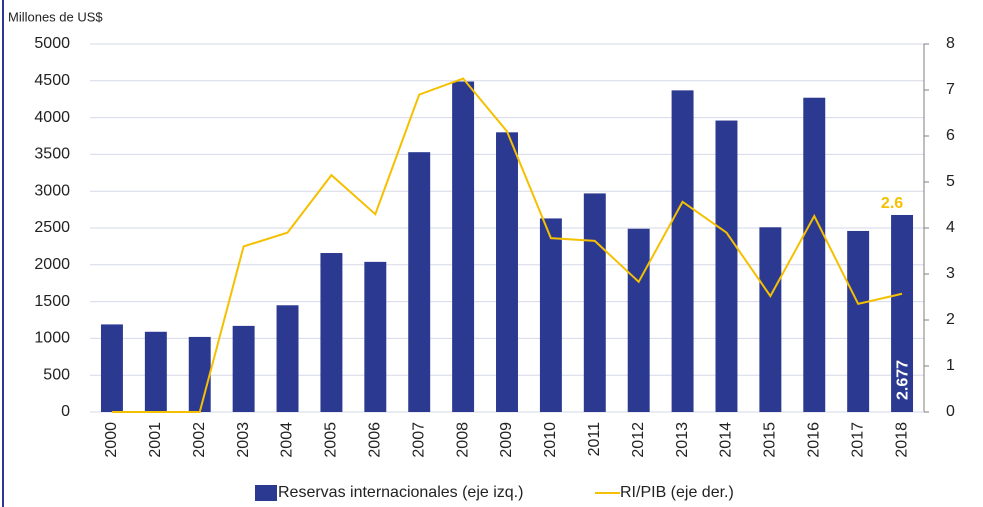 The width and height of the screenshot is (983, 507). Describe the element at coordinates (950, 319) in the screenshot. I see `y2-tick-label: 2` at that location.